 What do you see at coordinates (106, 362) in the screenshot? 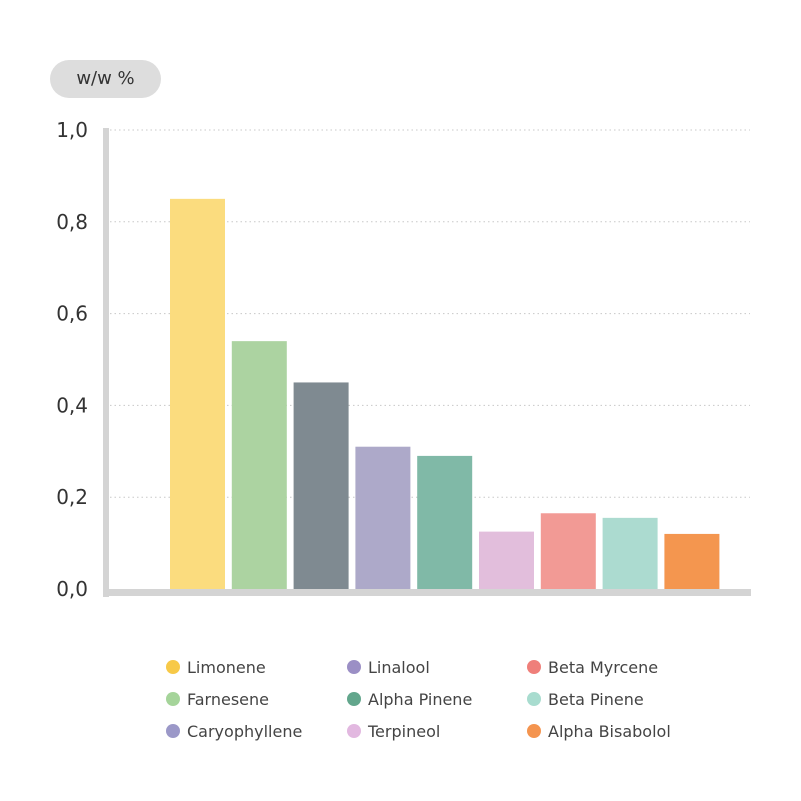
I see `y-axis` at bounding box center [106, 362].